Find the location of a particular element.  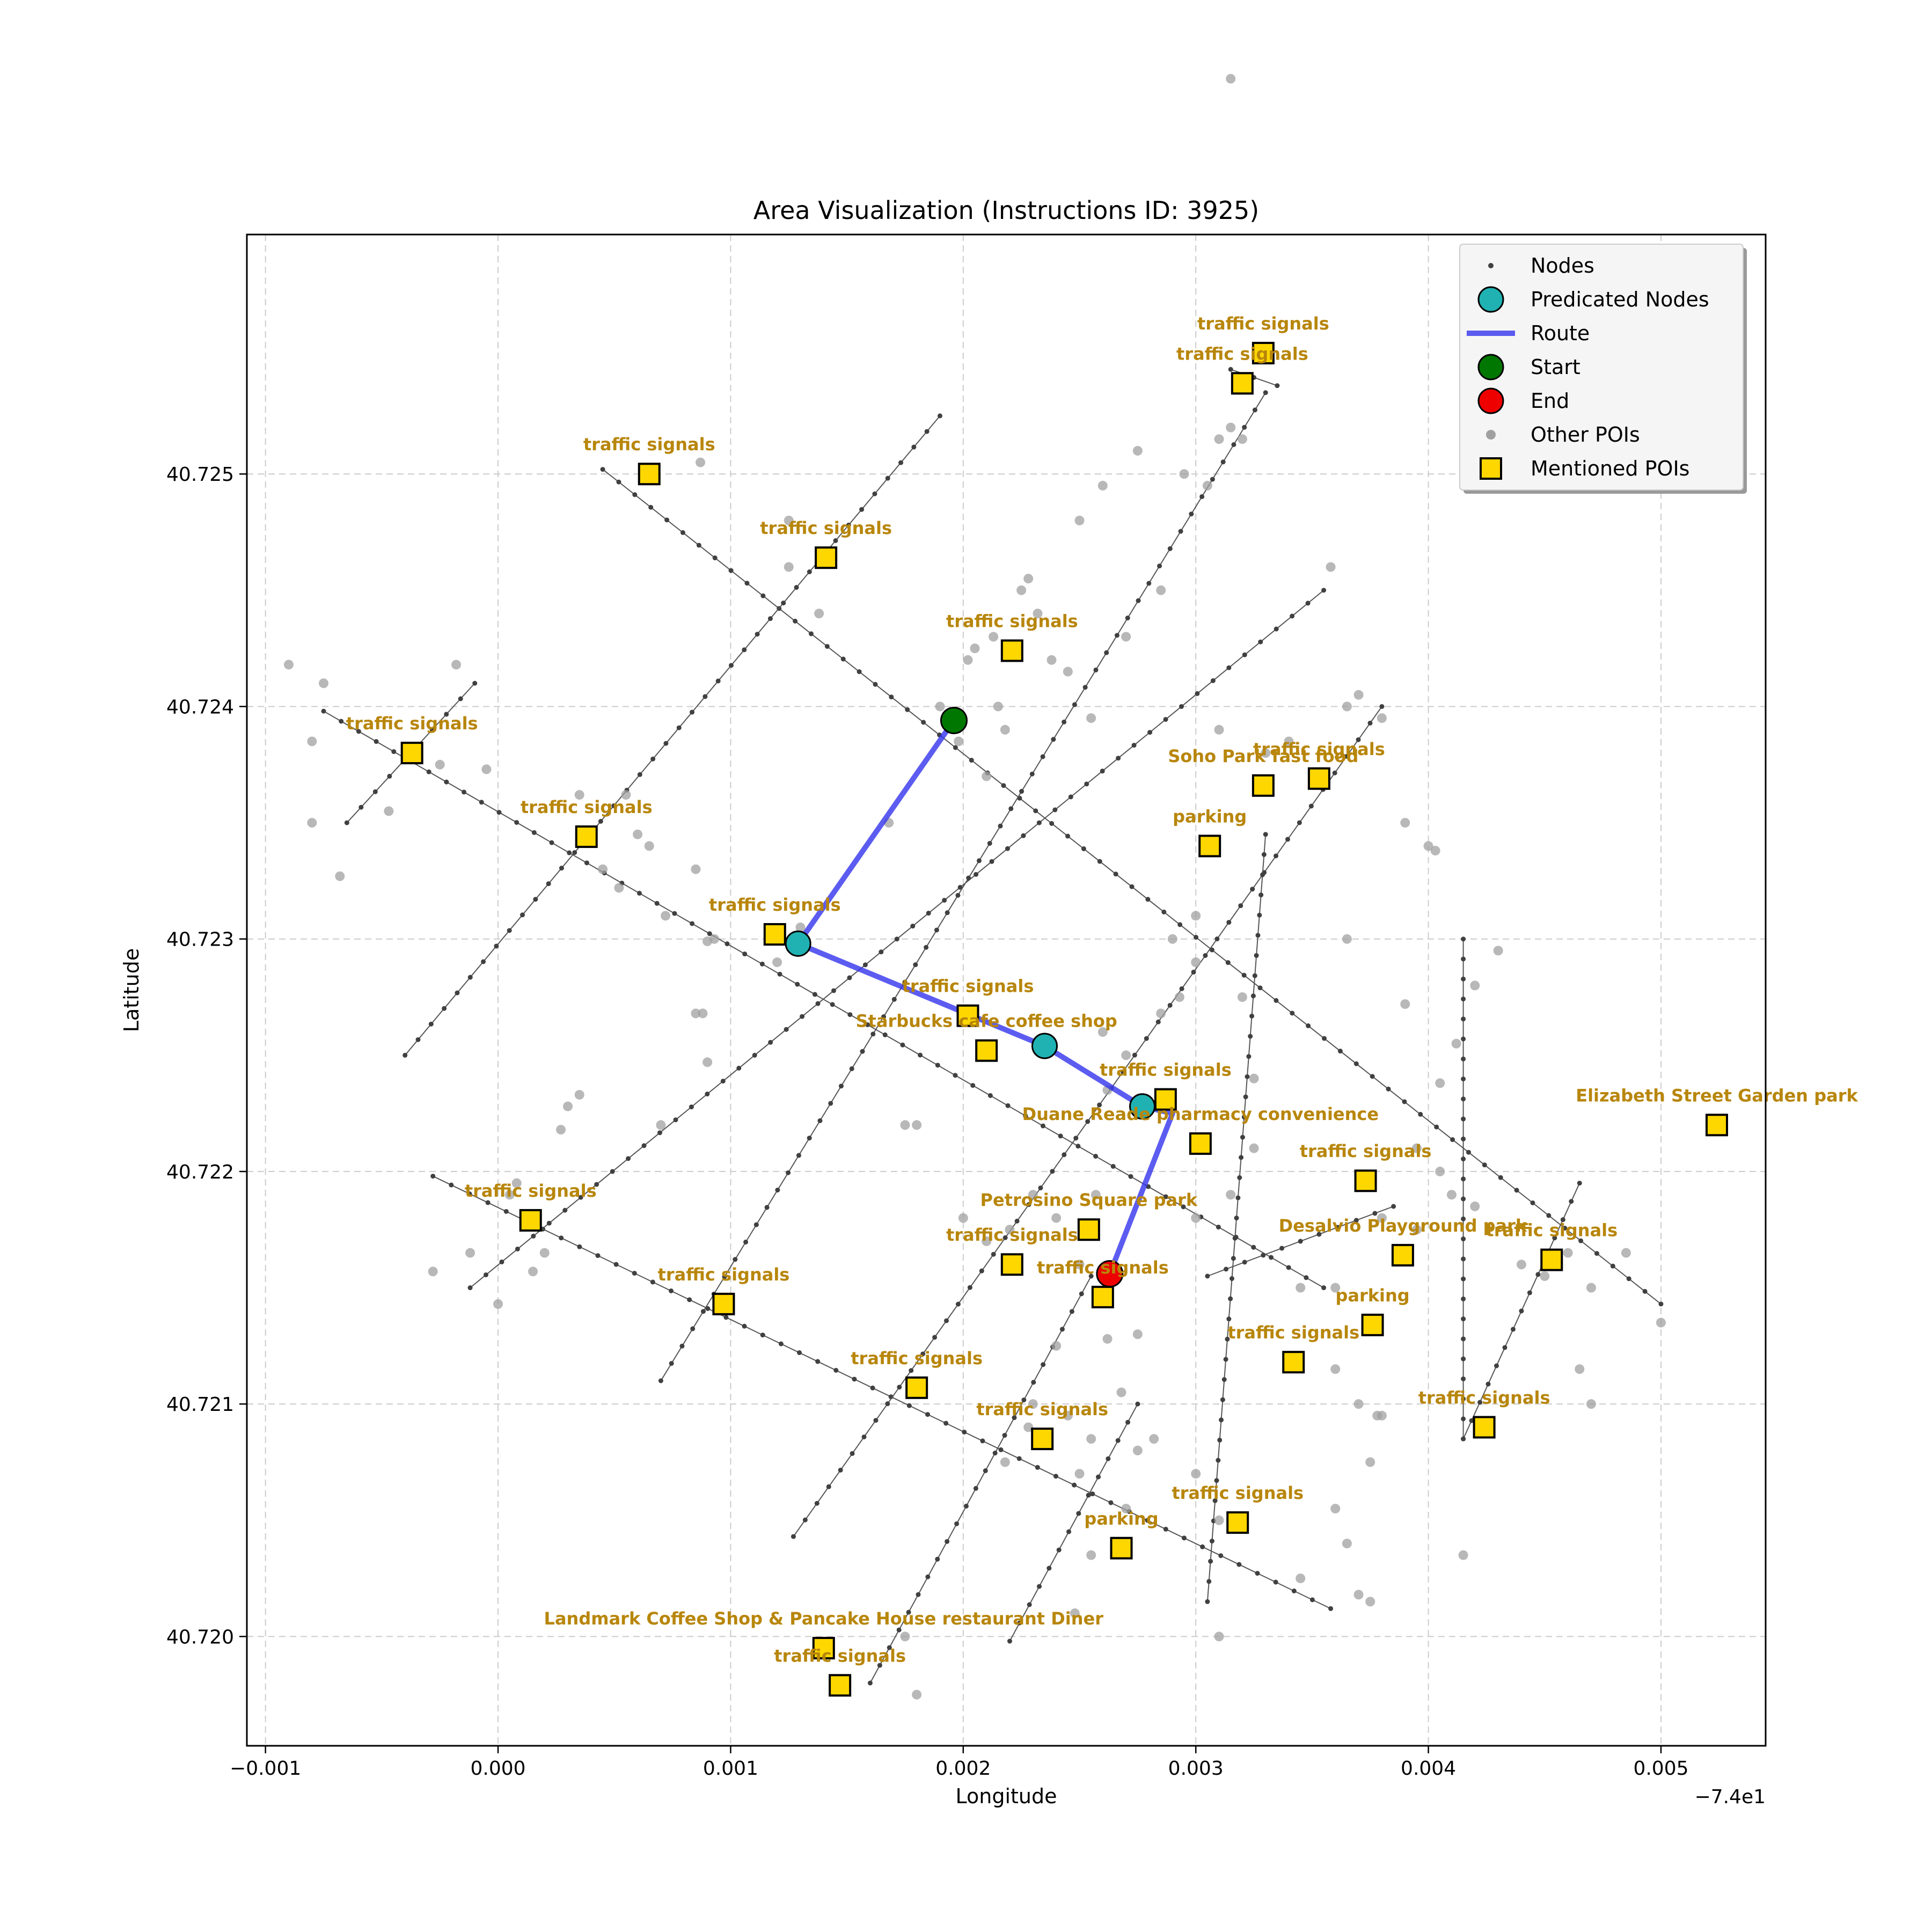

legend-label-nodes: Nodes is located at coordinates (1562, 265).